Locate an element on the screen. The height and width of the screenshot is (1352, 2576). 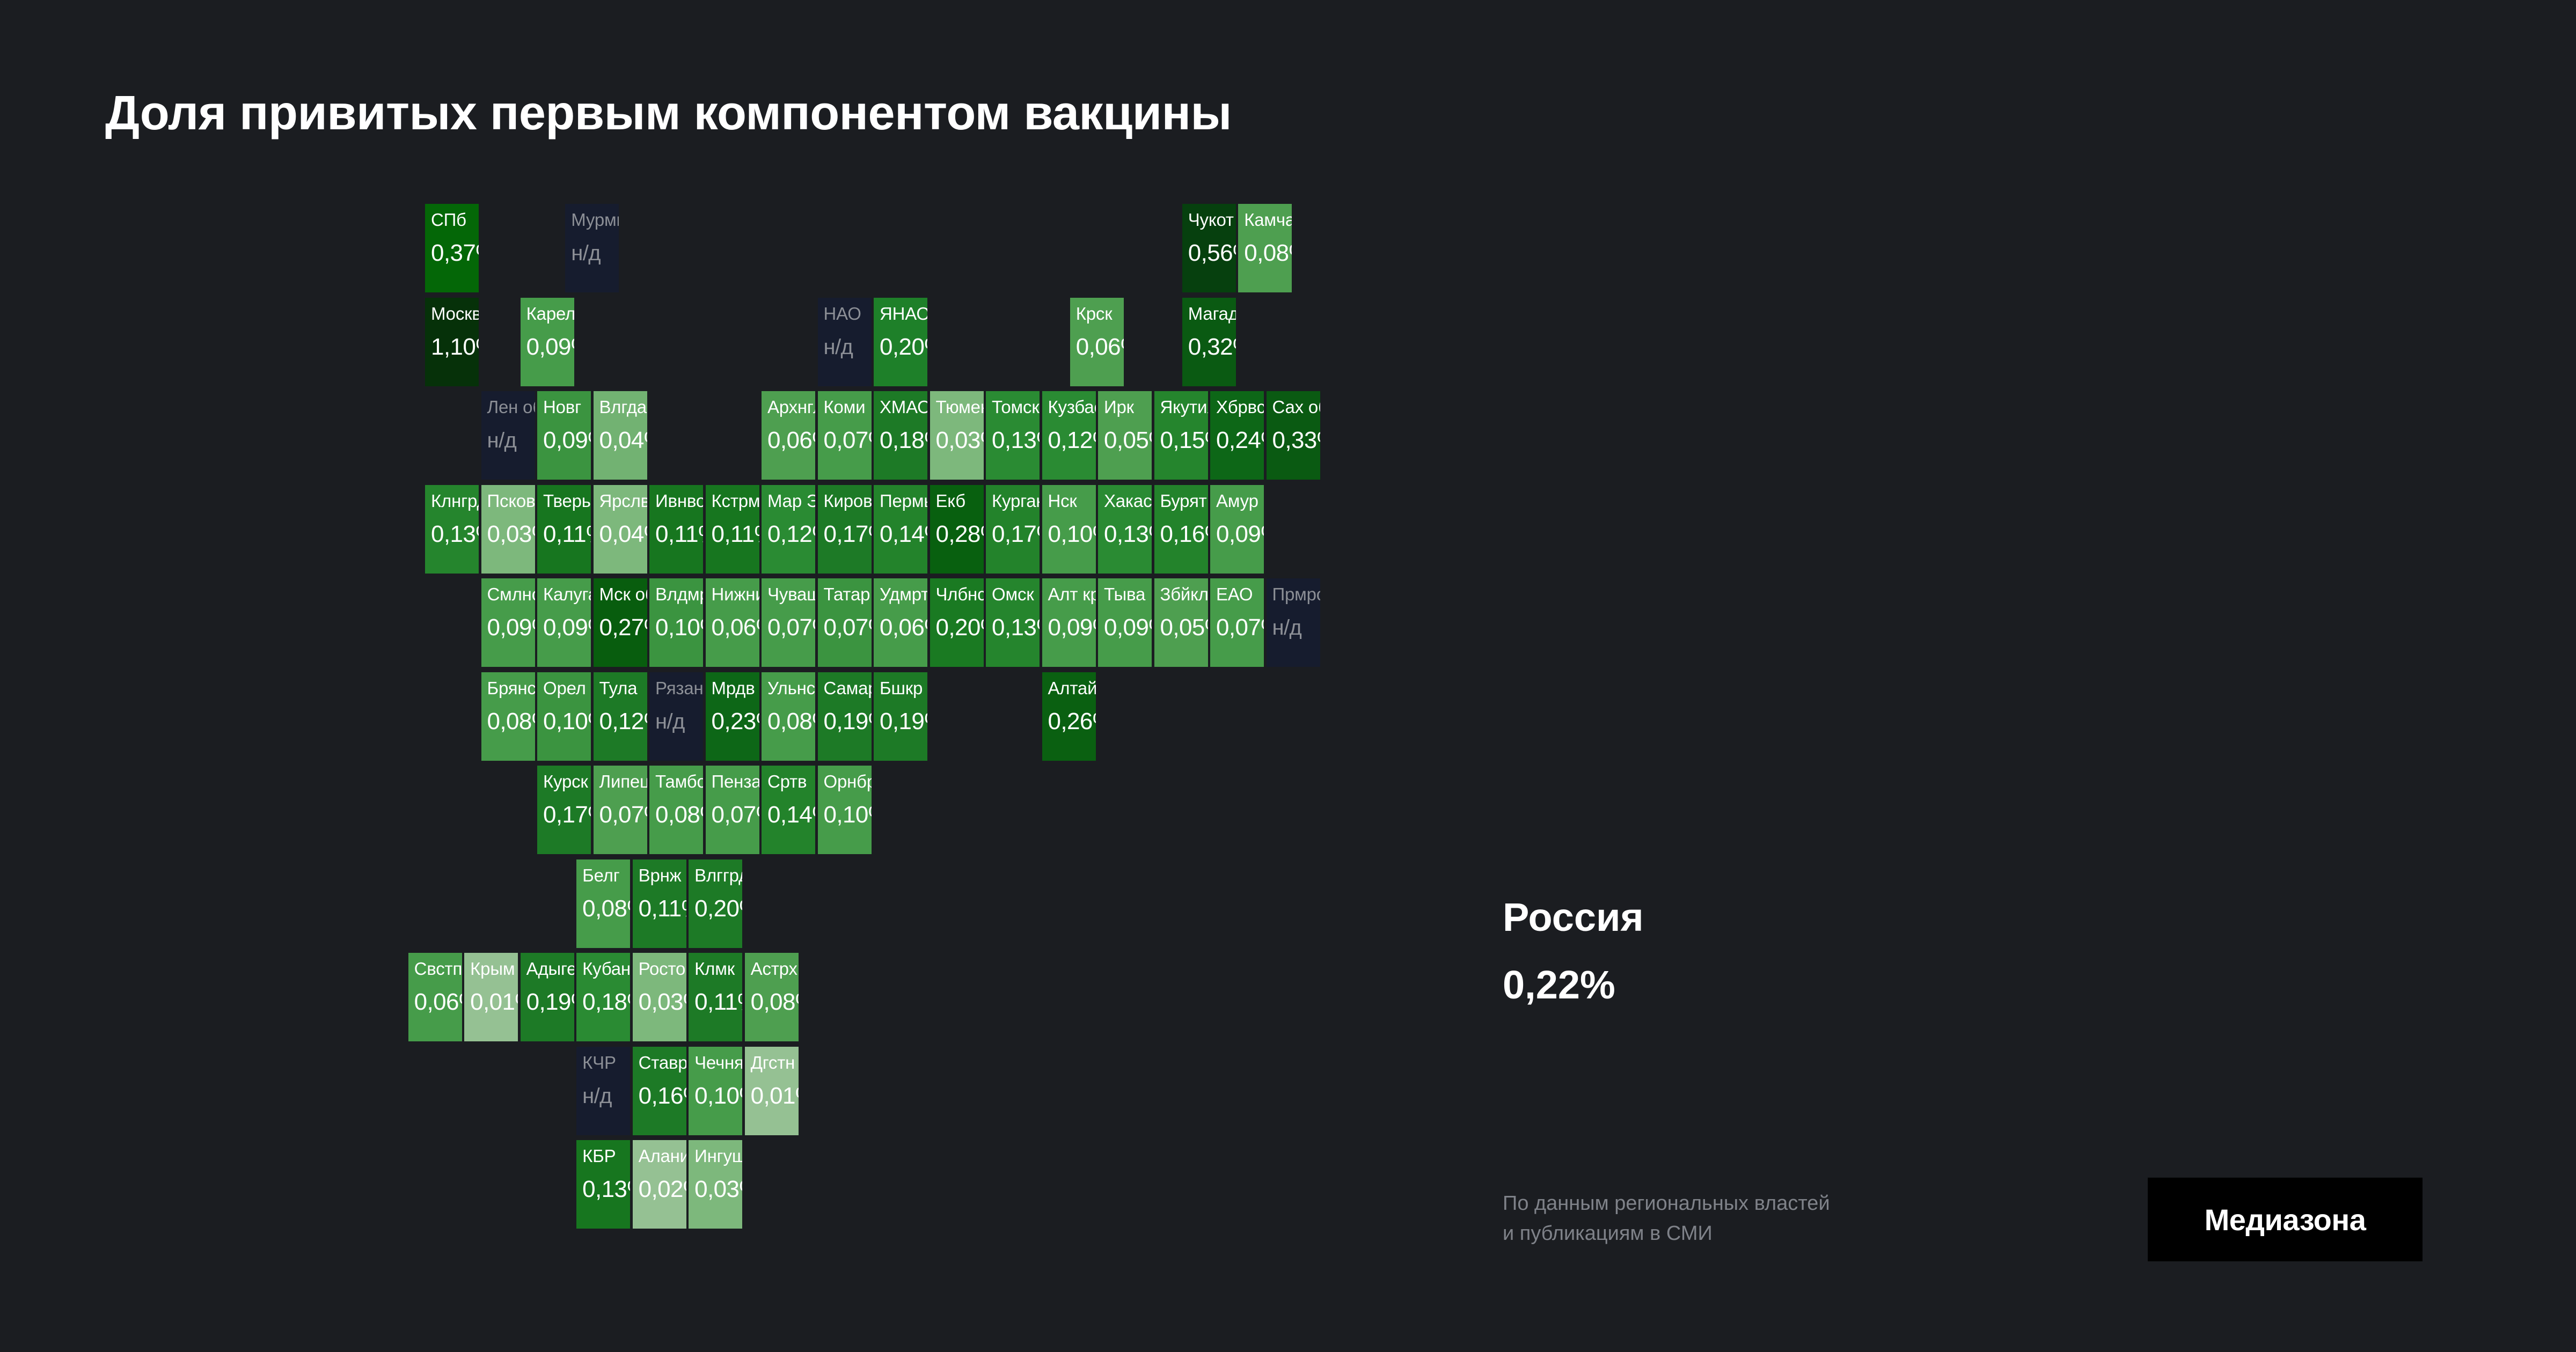
region-tile: Тамбов 0,08% is located at coordinates (676, 810).